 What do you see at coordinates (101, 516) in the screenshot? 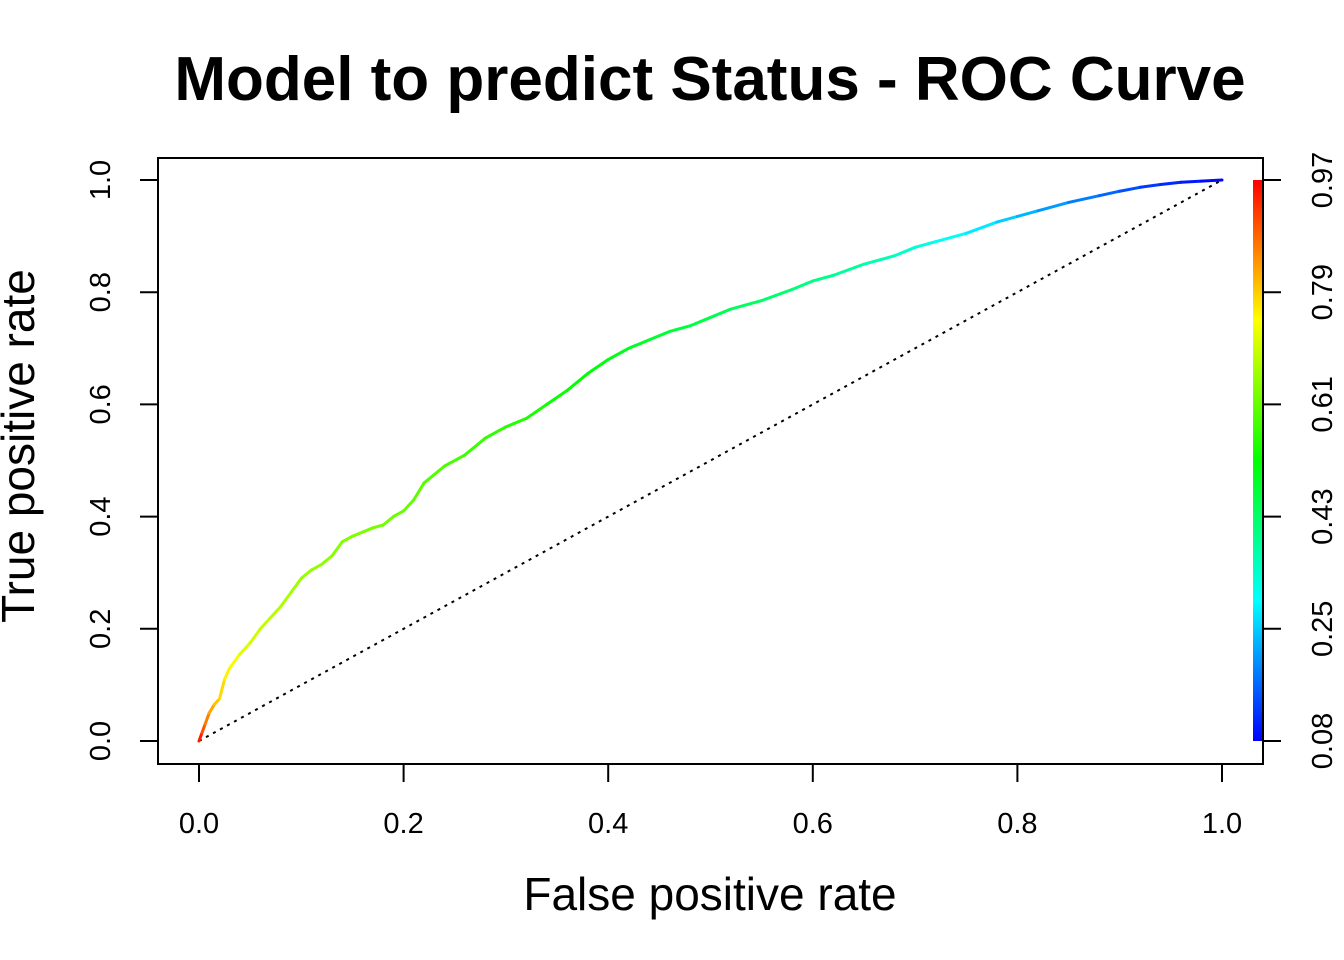
I see `y-tick-label: 0.4` at bounding box center [101, 516].